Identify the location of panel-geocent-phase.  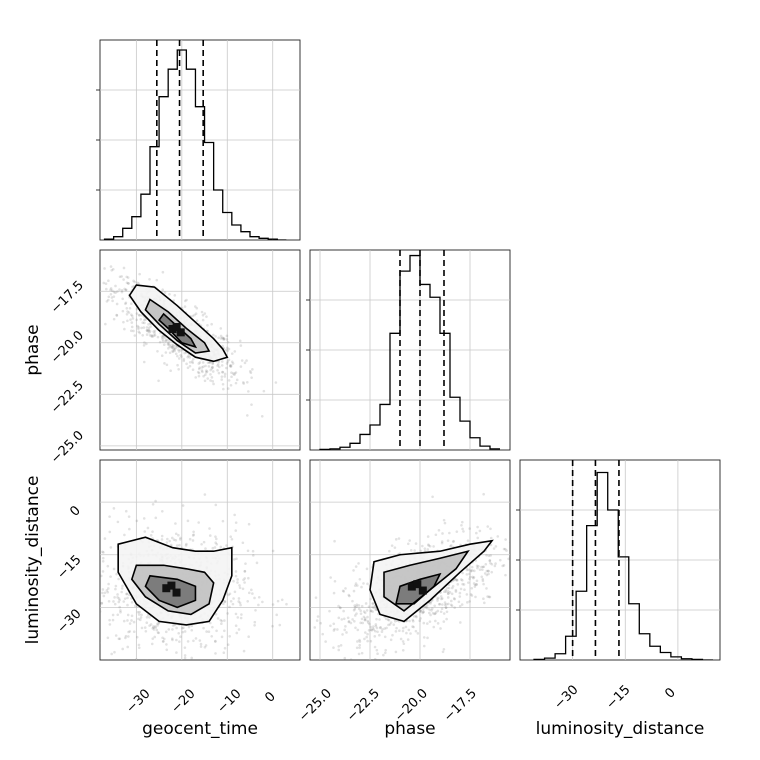
(200, 350).